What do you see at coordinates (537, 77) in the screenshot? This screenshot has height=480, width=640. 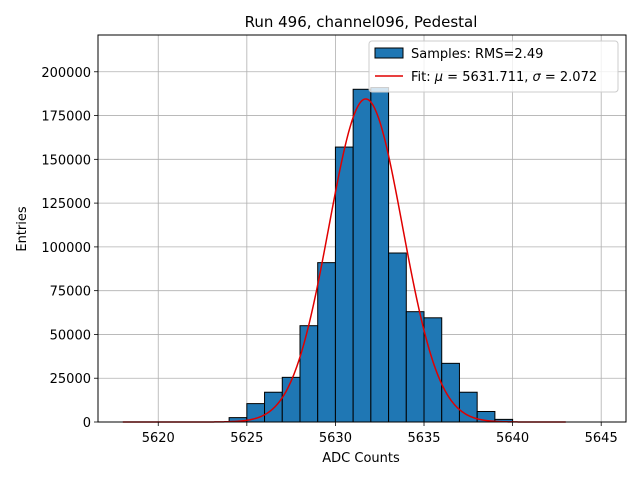 I see `legend-fit-sigma-symbol: σ` at bounding box center [537, 77].